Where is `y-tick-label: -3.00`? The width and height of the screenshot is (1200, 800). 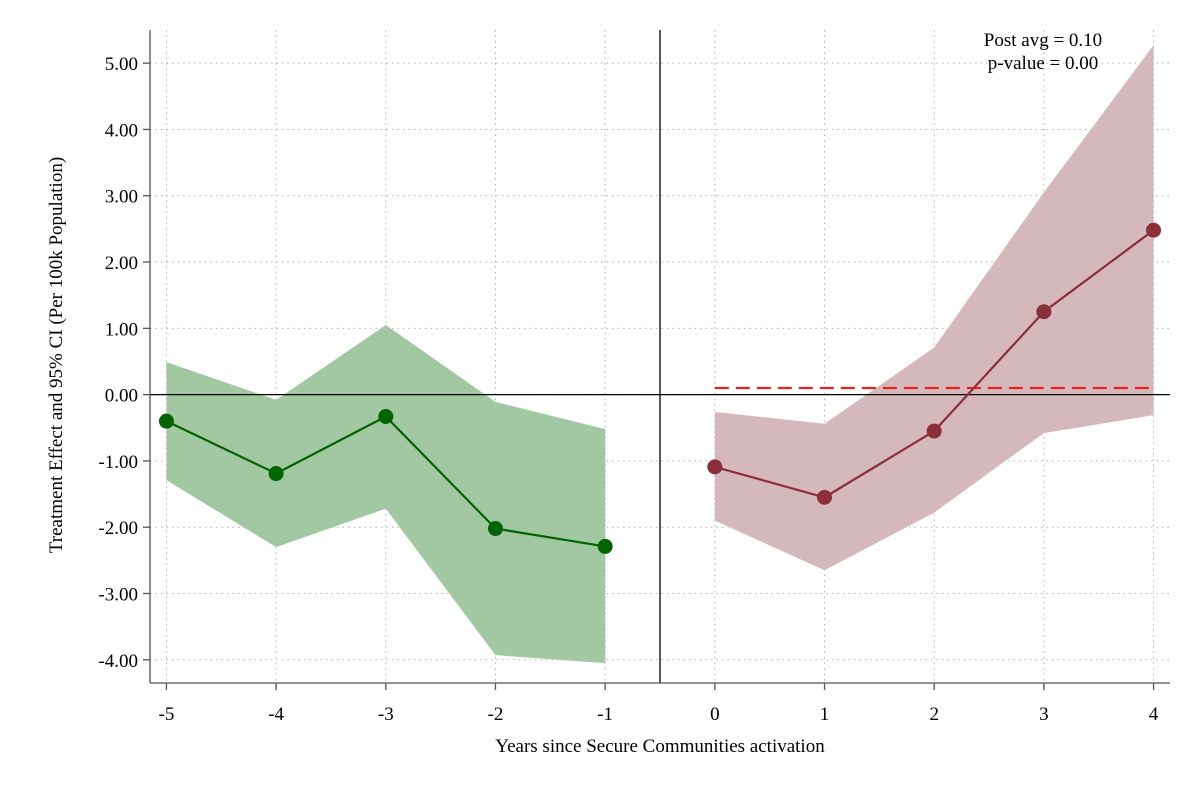
y-tick-label: -3.00 is located at coordinates (118, 595).